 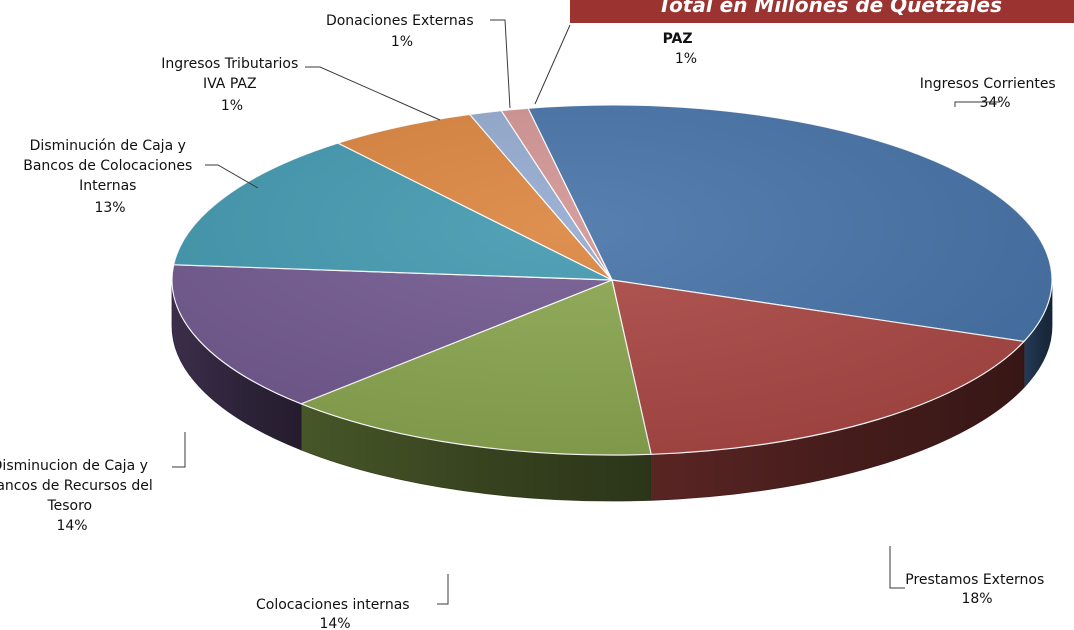 I want to click on slice-name-line: Tesoro, so click(x=69, y=506).